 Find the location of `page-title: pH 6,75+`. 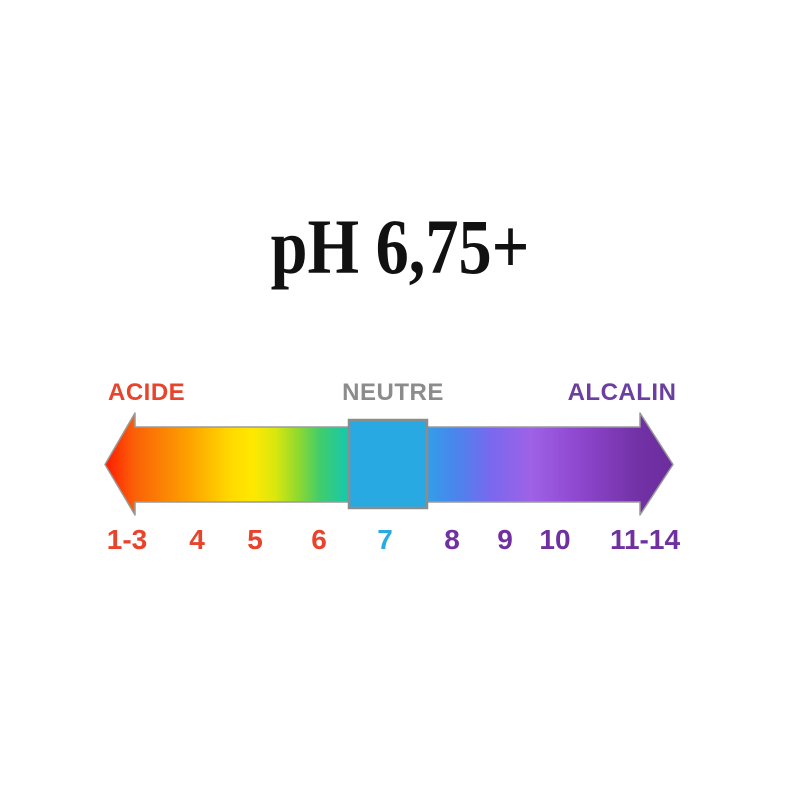

page-title: pH 6,75+ is located at coordinates (400, 246).